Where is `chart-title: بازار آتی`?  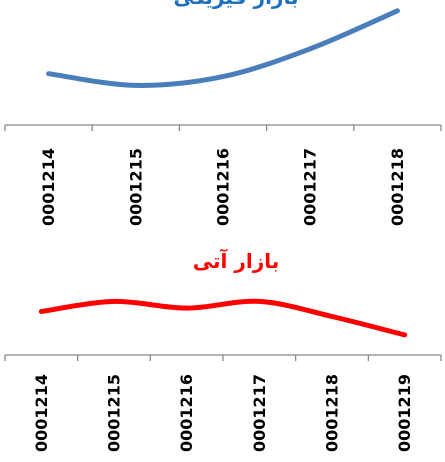 chart-title: بازار آتی is located at coordinates (236, 260).